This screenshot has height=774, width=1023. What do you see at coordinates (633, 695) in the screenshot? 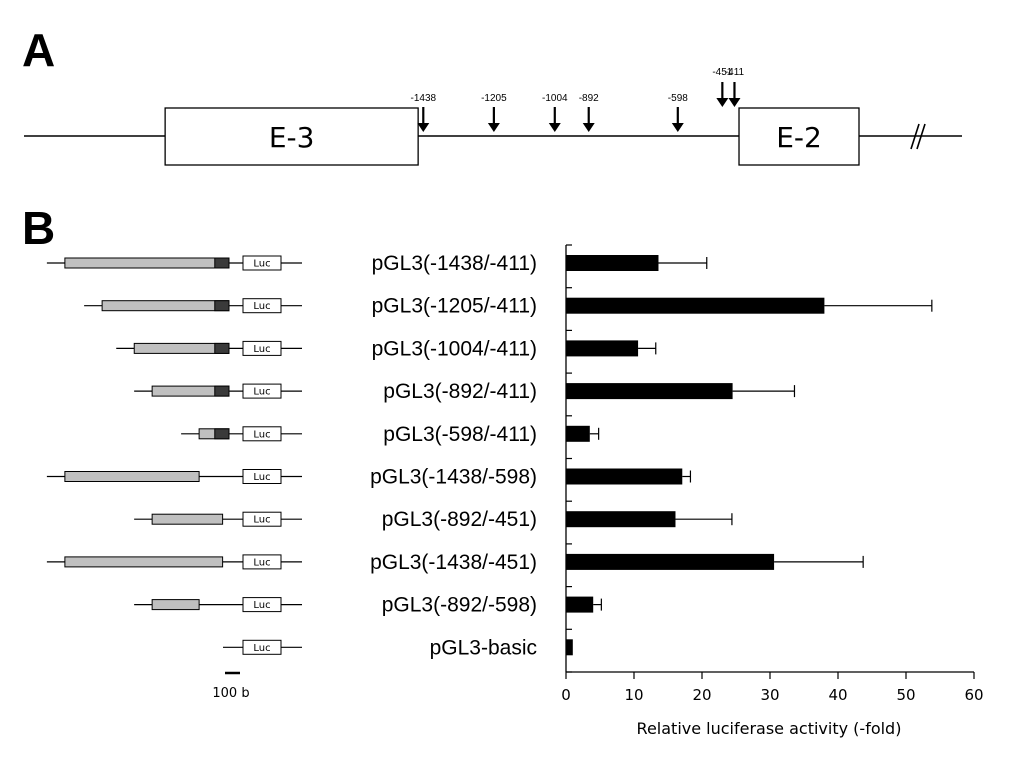
I see `x-tick-label: 10` at bounding box center [633, 695].